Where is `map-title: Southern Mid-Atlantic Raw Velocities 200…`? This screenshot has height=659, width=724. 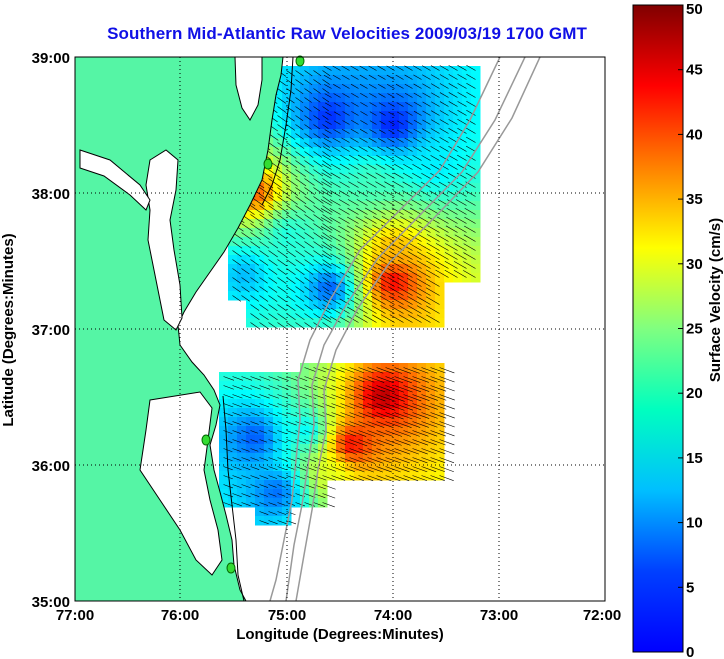 map-title: Southern Mid-Atlantic Raw Velocities 200… is located at coordinates (347, 33).